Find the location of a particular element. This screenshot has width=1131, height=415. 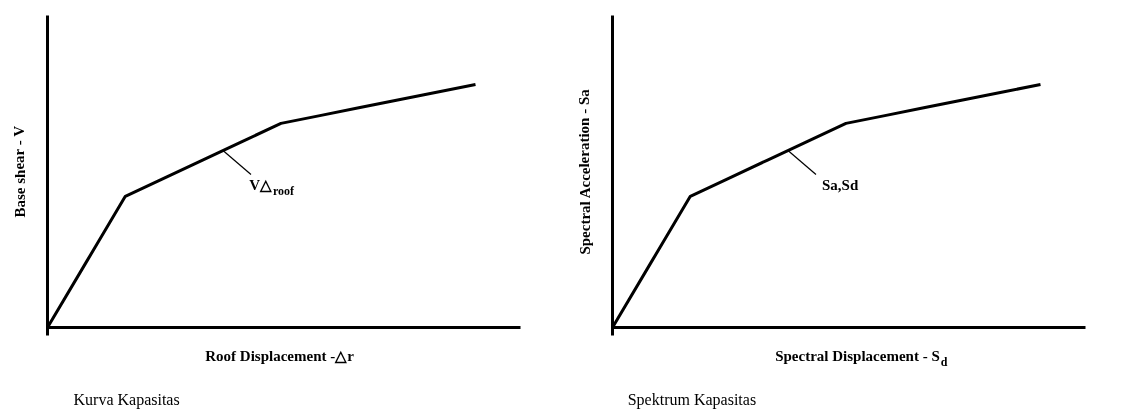

annotation: Sa,Sd is located at coordinates (840, 184).